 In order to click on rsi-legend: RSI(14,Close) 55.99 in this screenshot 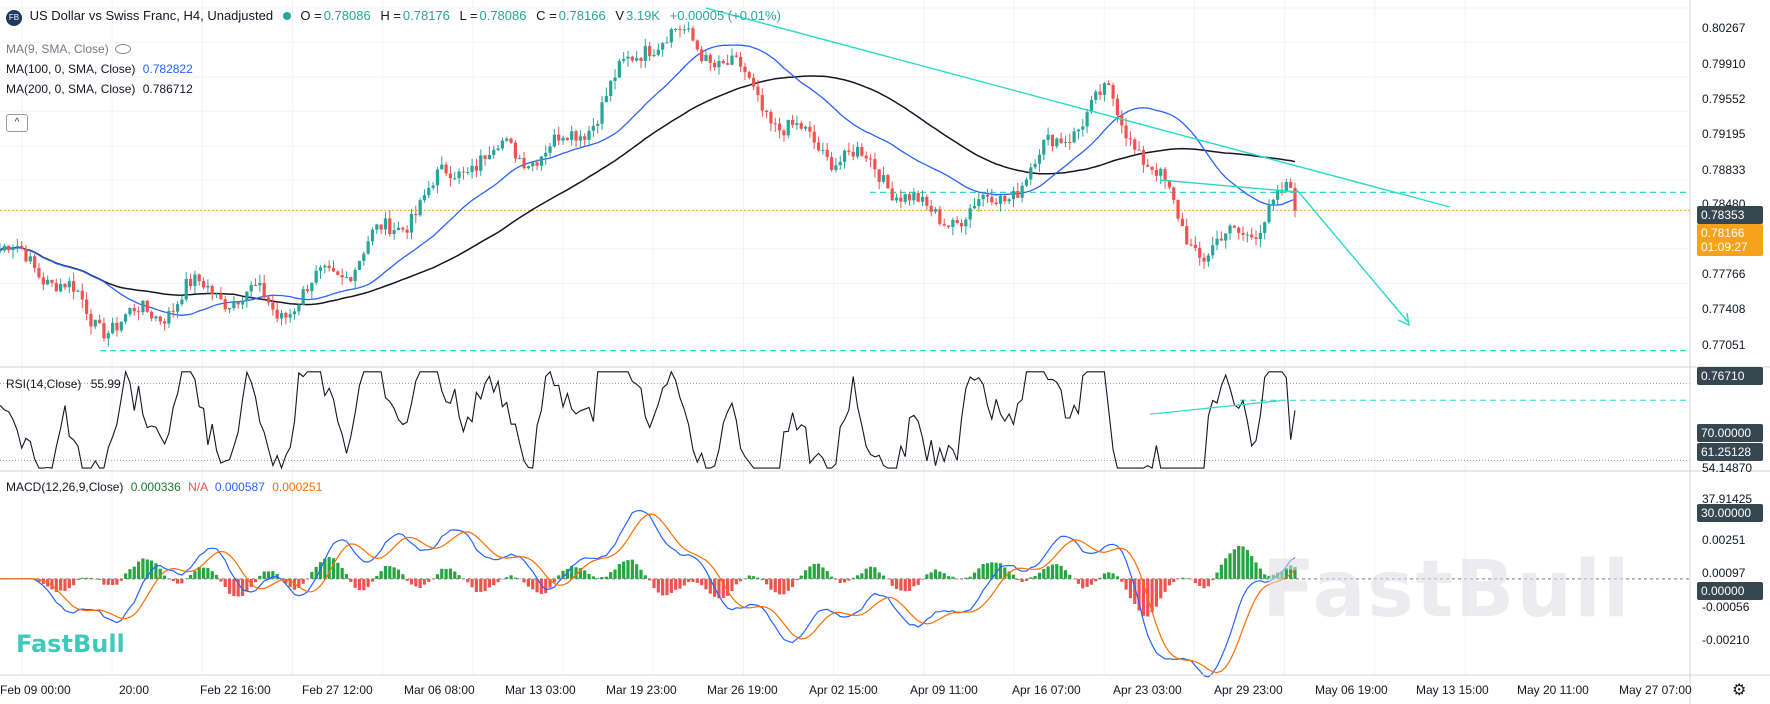, I will do `click(63, 384)`.